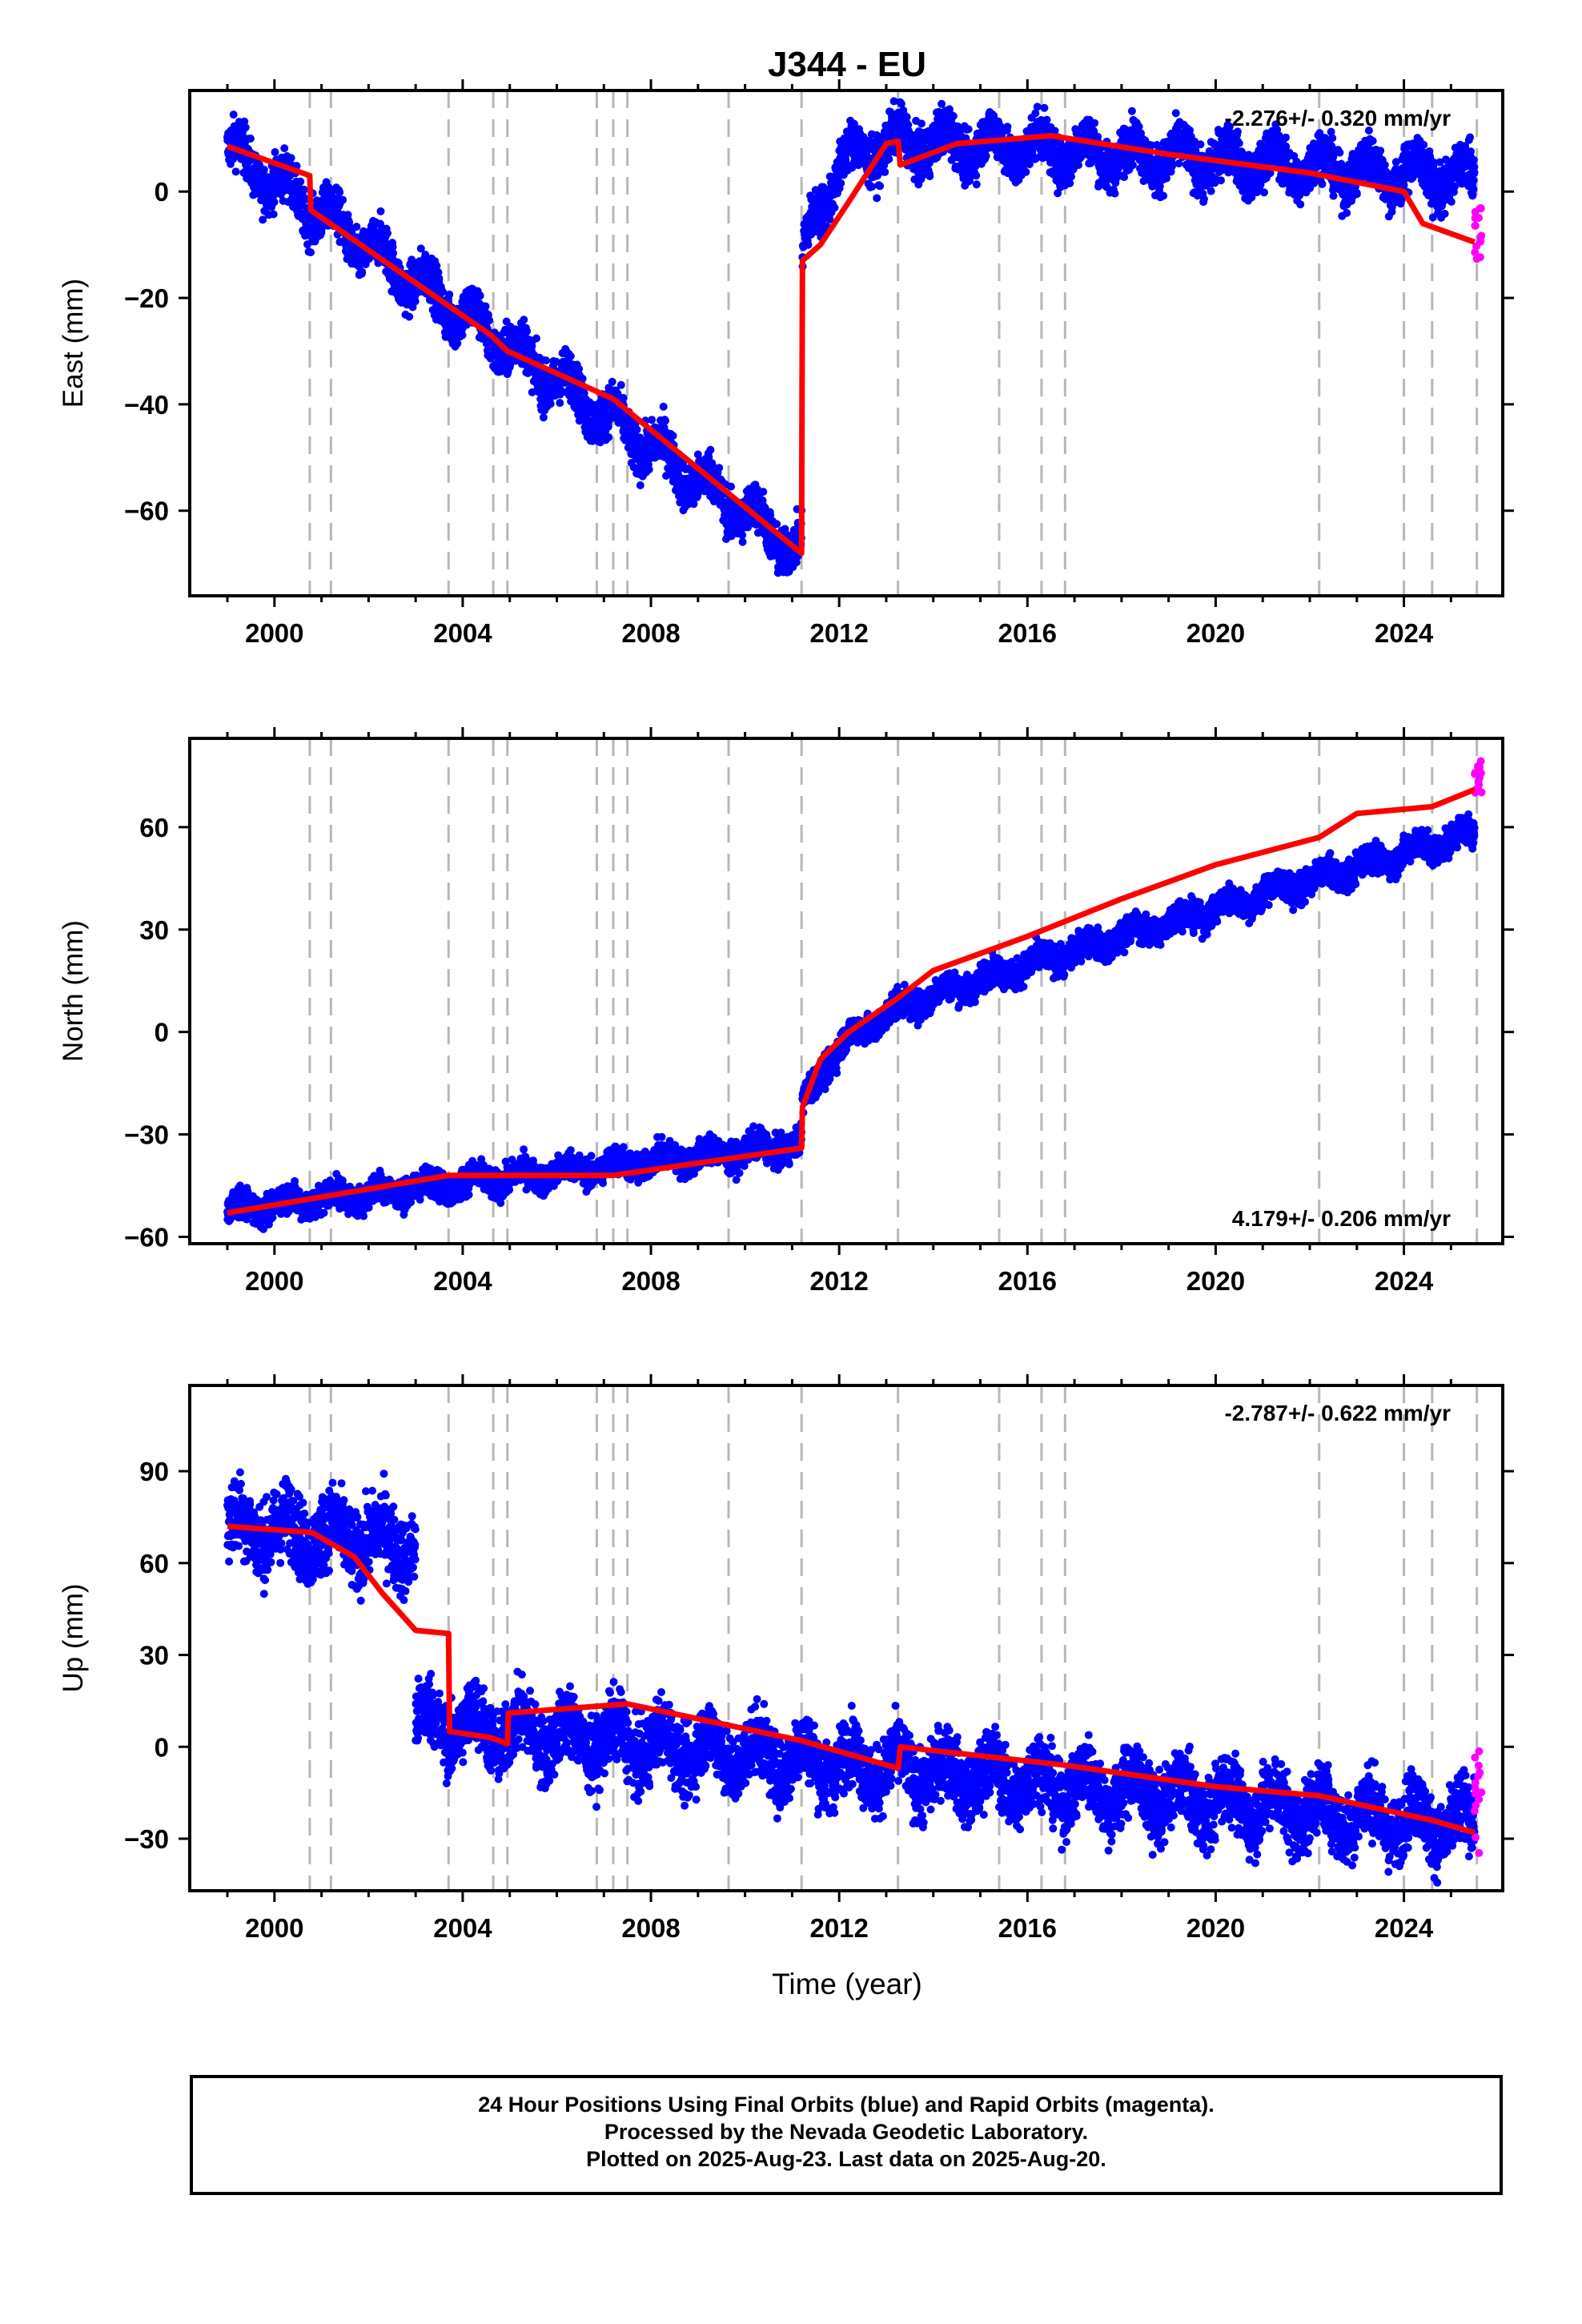 The image size is (1582, 2324). What do you see at coordinates (847, 64) in the screenshot?
I see `chart-title: J344 - EU` at bounding box center [847, 64].